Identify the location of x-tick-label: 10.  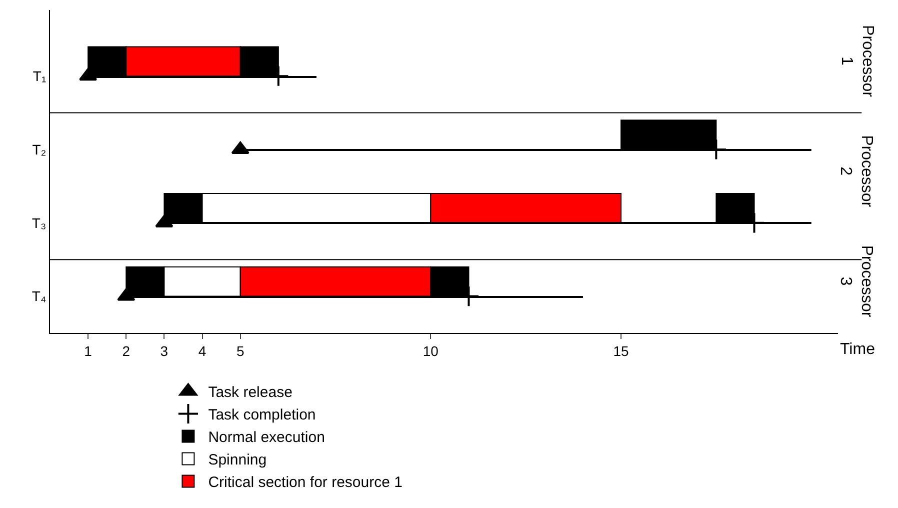
(430, 350).